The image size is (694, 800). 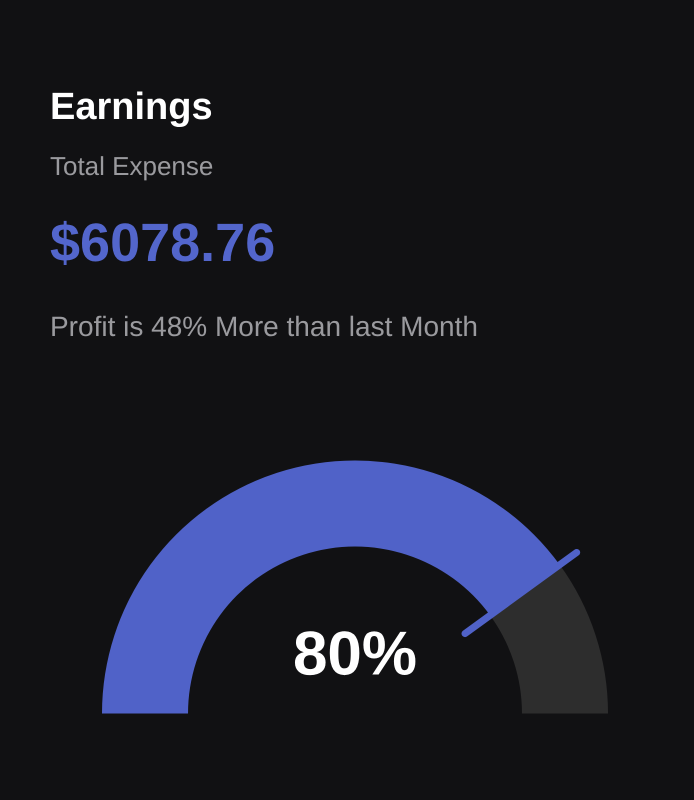 What do you see at coordinates (163, 243) in the screenshot?
I see `text: $6078.76` at bounding box center [163, 243].